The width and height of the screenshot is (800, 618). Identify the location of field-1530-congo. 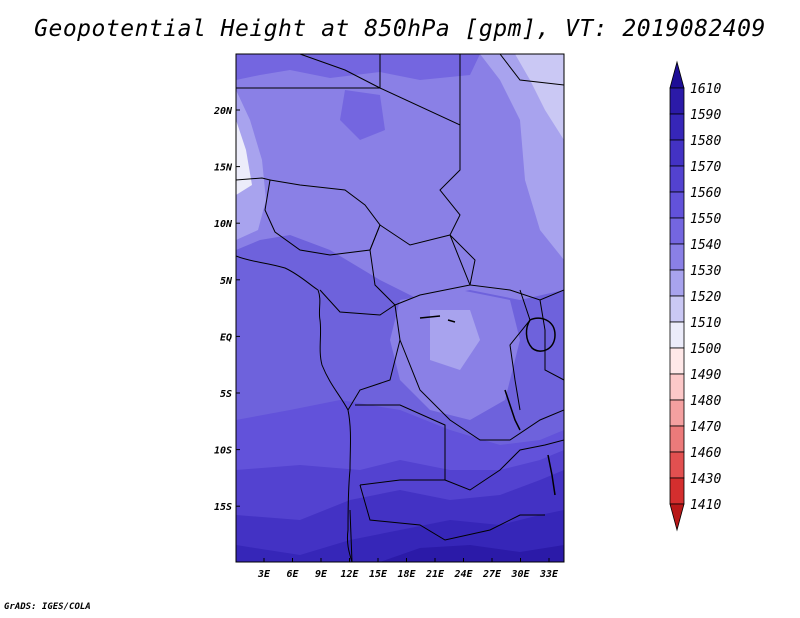
(455, 340).